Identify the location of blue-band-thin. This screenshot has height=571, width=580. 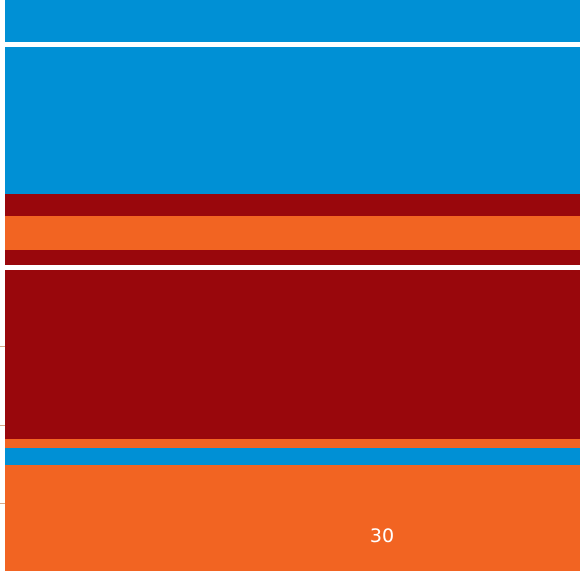
(292, 456).